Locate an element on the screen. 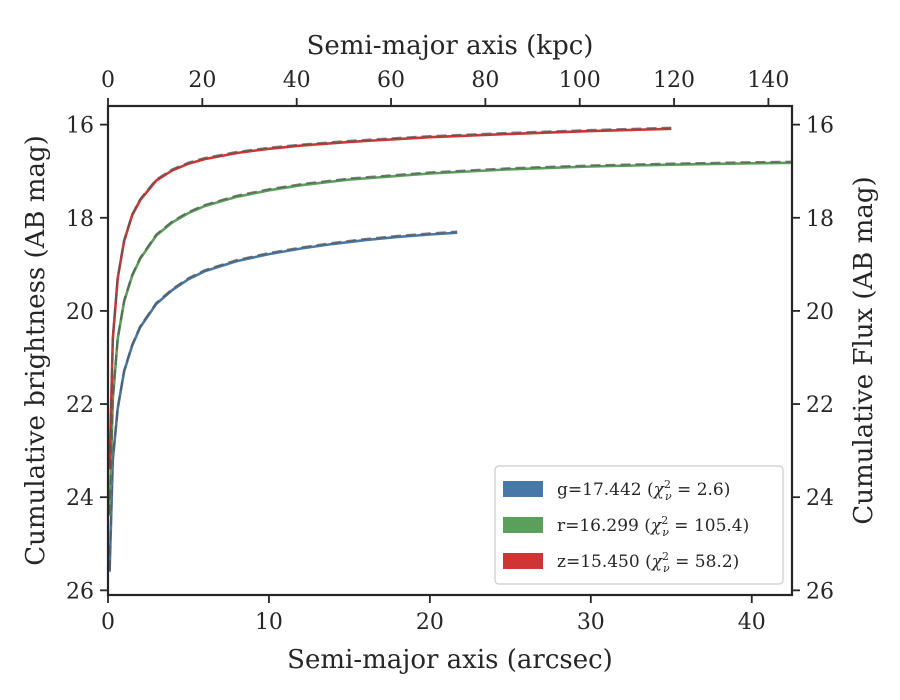  right-tick-label: 20 is located at coordinates (820, 312).